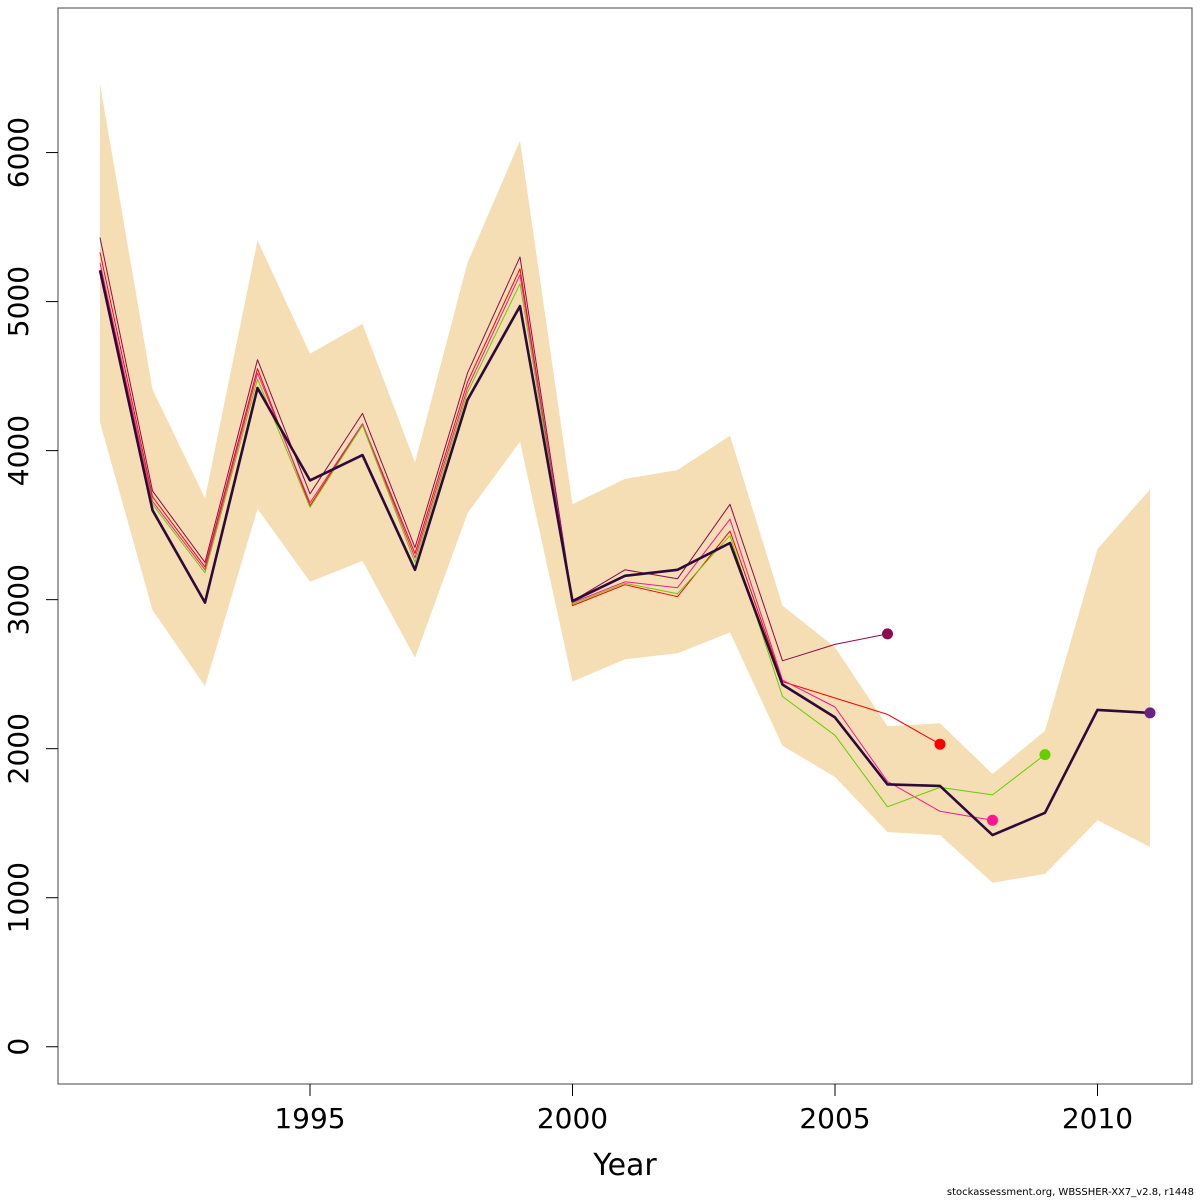  What do you see at coordinates (309, 1118) in the screenshot?
I see `x-tick-label: 1995` at bounding box center [309, 1118].